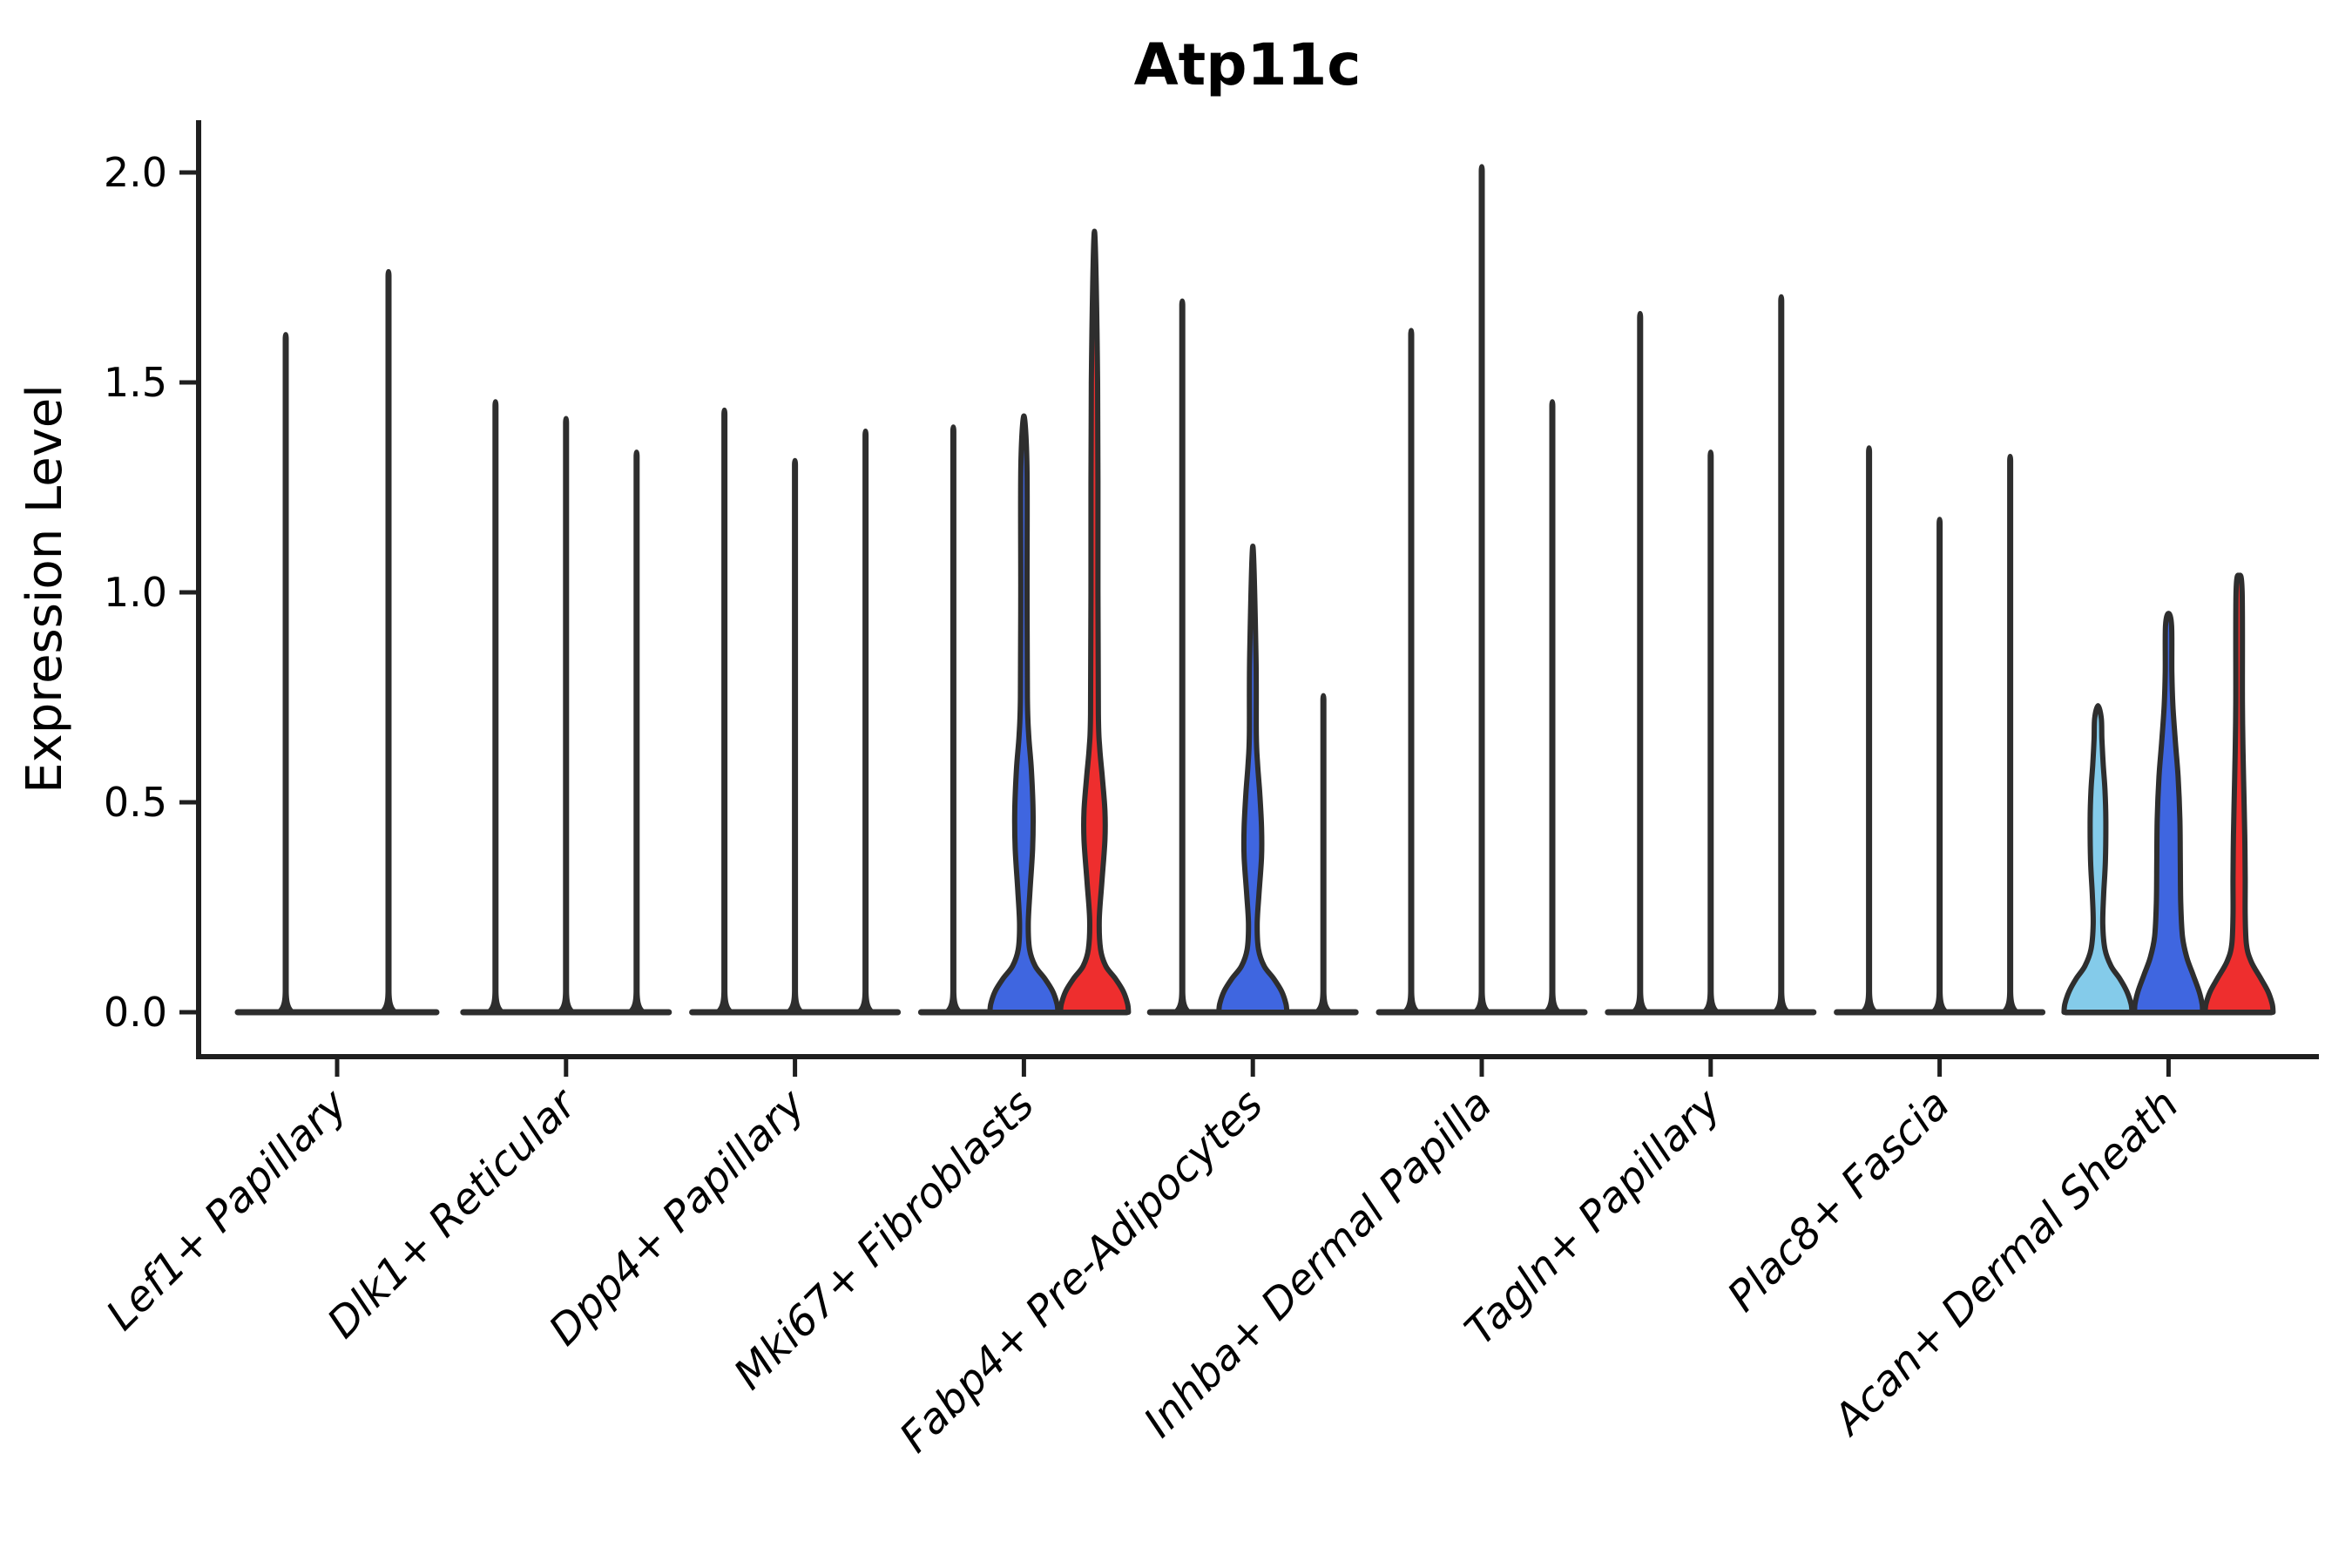  What do you see at coordinates (135, 802) in the screenshot?
I see `y-tick-label: 0.5` at bounding box center [135, 802].